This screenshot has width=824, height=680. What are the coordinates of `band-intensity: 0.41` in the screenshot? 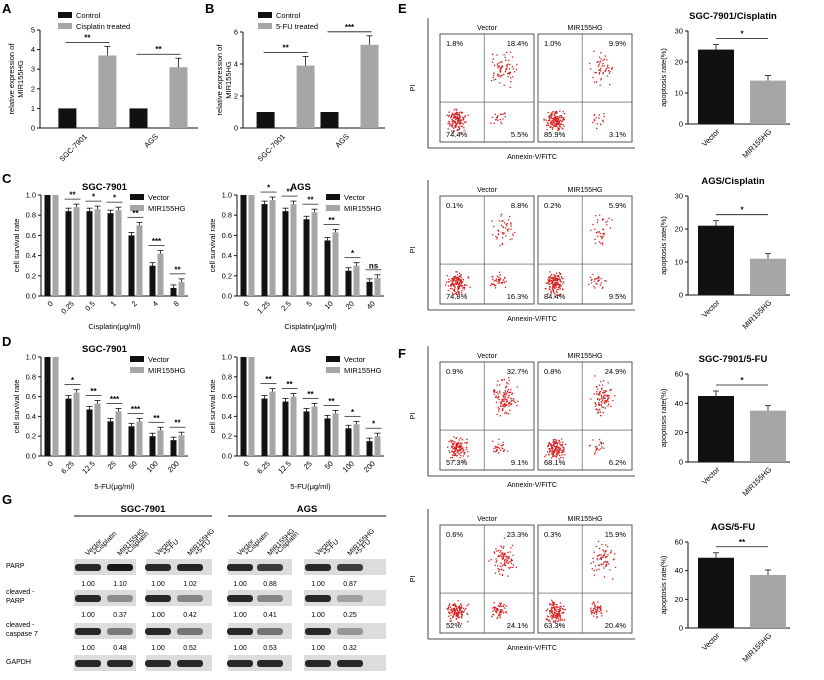 It's located at (270, 615).